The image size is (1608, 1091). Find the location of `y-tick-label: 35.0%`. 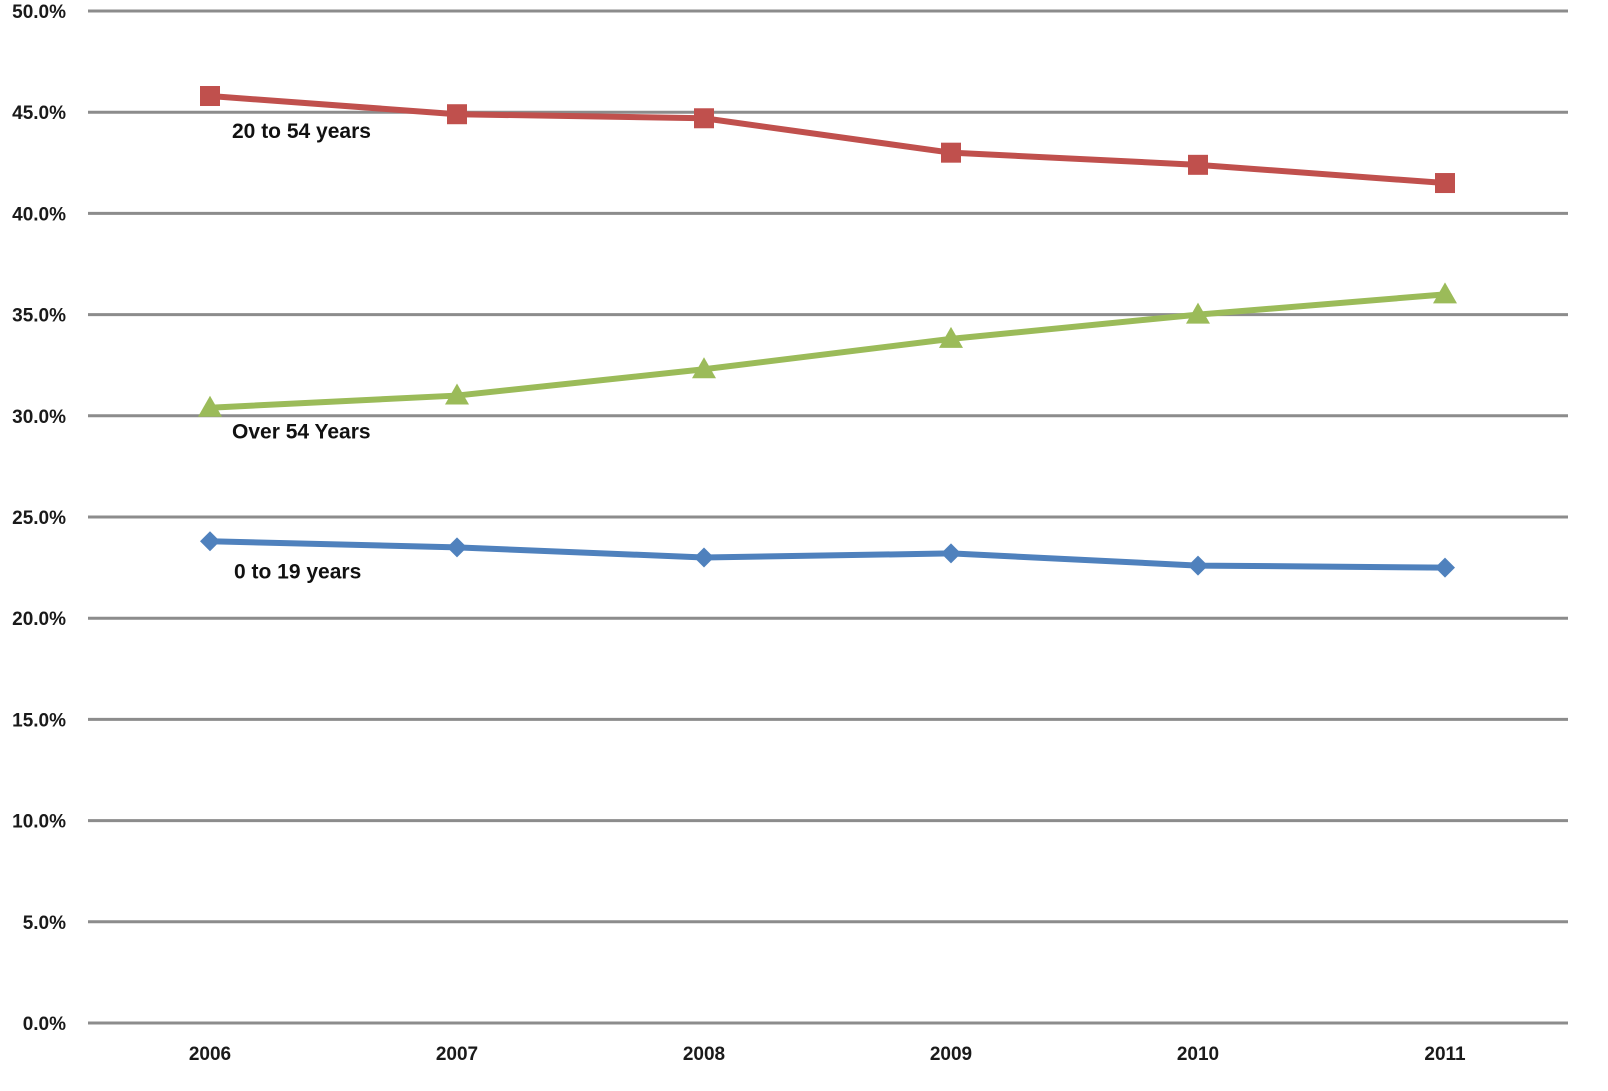

y-tick-label: 35.0% is located at coordinates (39, 316).